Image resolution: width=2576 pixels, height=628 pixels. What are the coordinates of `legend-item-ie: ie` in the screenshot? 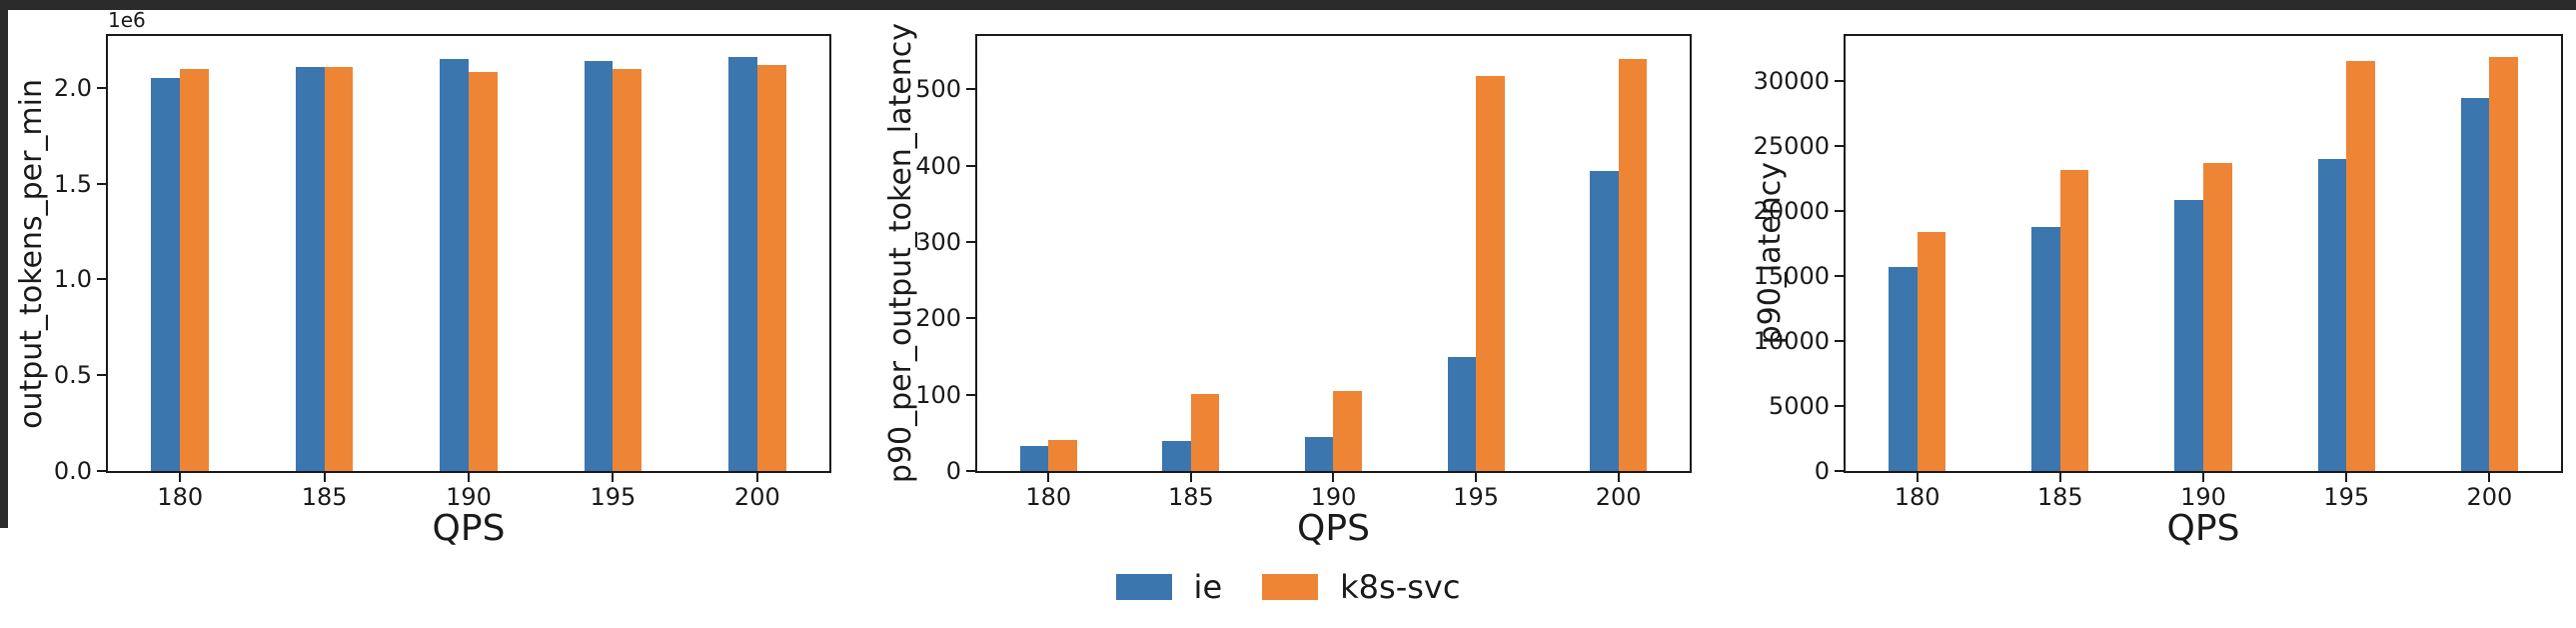 It's located at (1168, 587).